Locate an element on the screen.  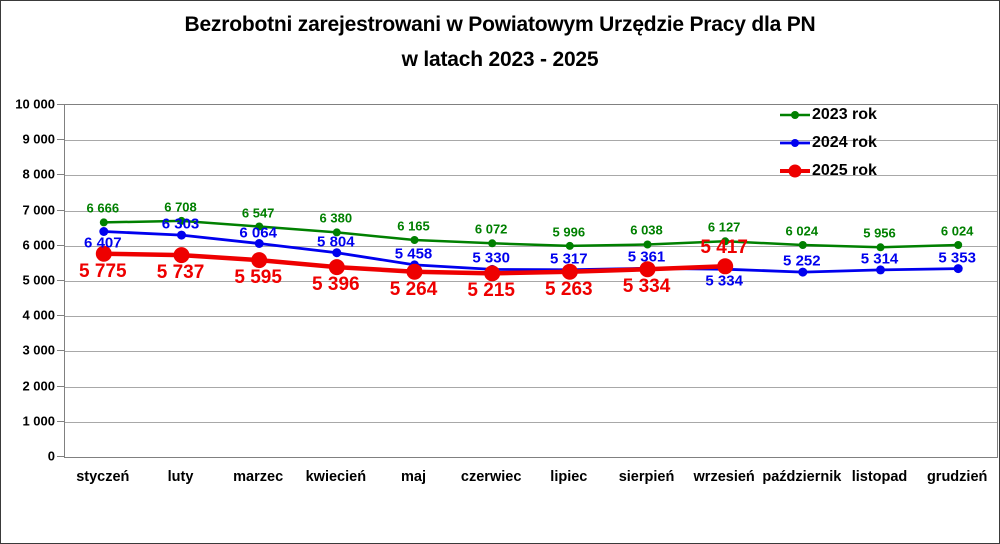
y-tick-label: 7 000 is located at coordinates (38, 210).